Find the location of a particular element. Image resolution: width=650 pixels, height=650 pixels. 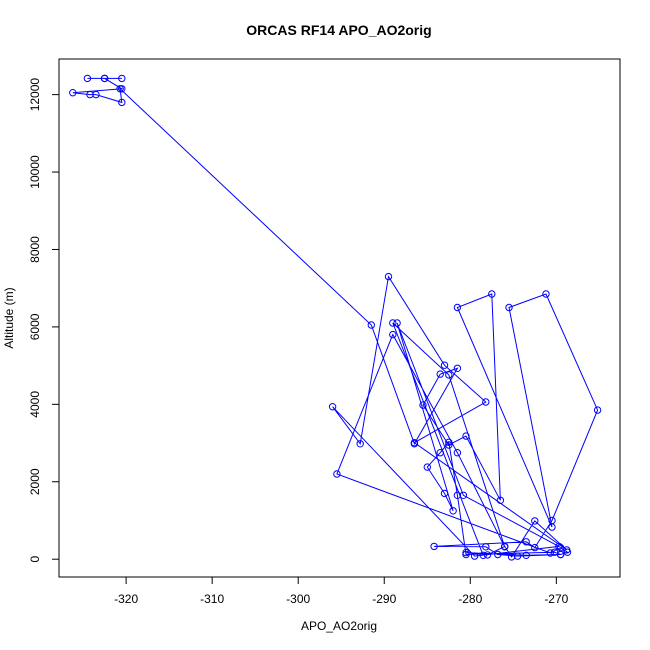

y-tick-label: 8000 is located at coordinates (35, 249).